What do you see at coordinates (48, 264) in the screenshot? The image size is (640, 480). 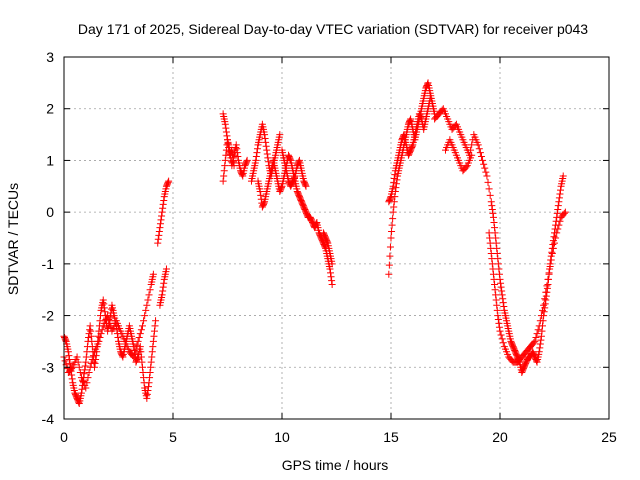 I see `y-tick-label: -1` at bounding box center [48, 264].